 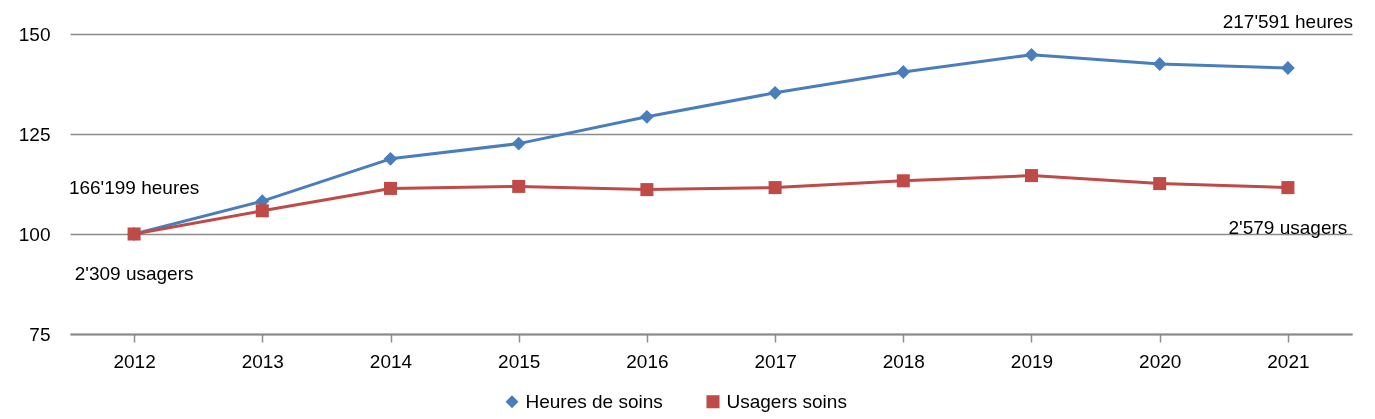 I want to click on x-tick-label: 2012, so click(x=134, y=361).